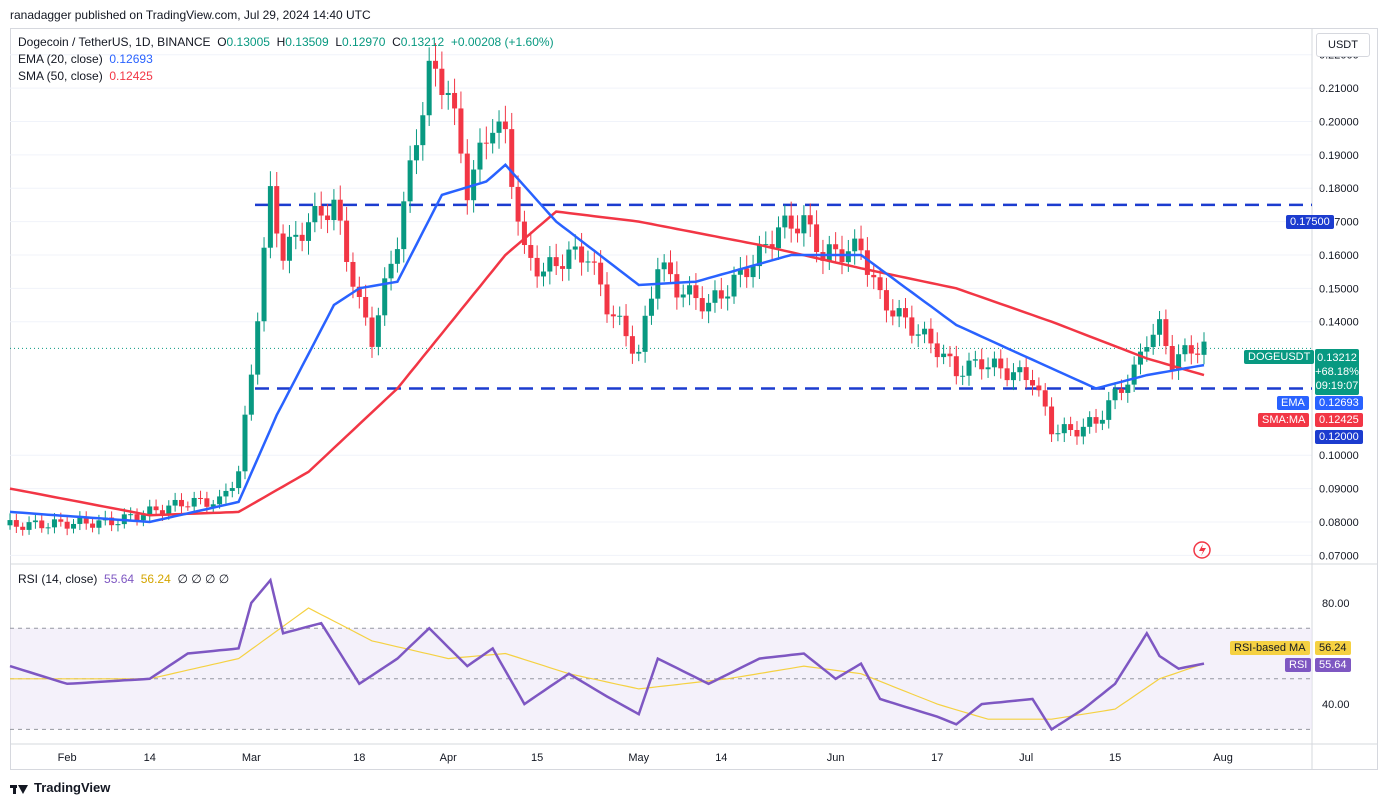 The height and width of the screenshot is (805, 1387). Describe the element at coordinates (1337, 372) in the screenshot. I see `last-pct: +68.18%` at that location.